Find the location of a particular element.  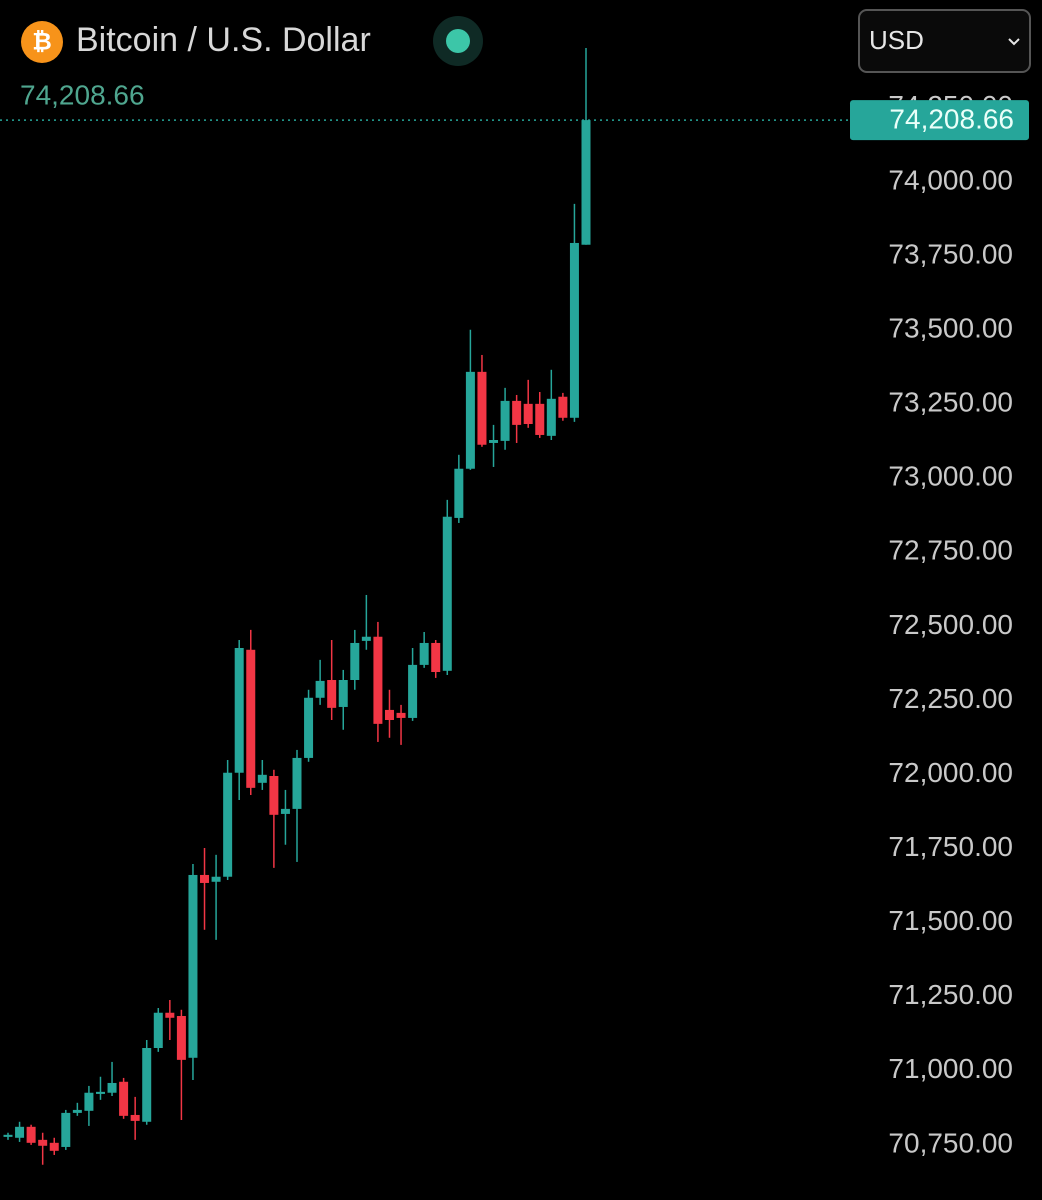

y-tick-label: 72,250.00 is located at coordinates (950, 698).